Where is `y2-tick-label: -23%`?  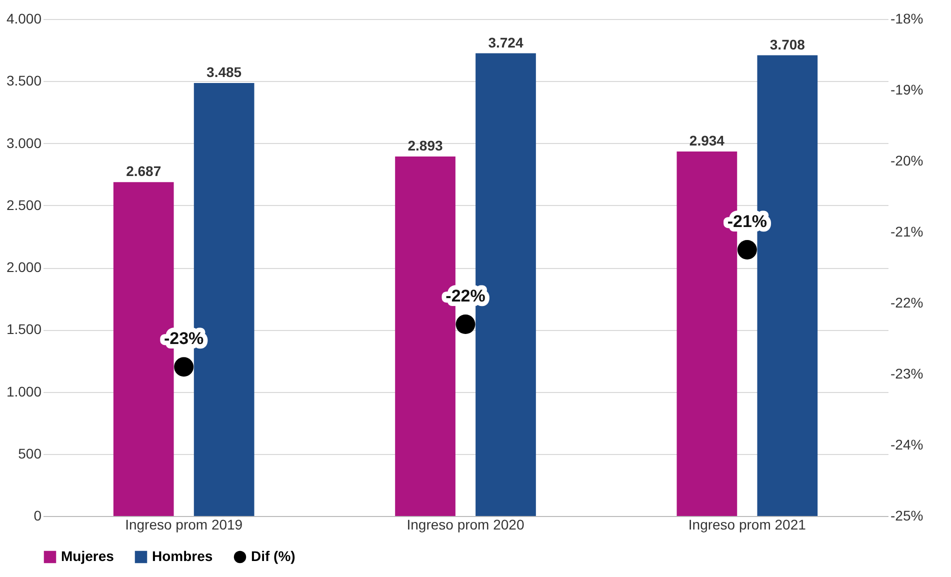
y2-tick-label: -23% is located at coordinates (907, 374).